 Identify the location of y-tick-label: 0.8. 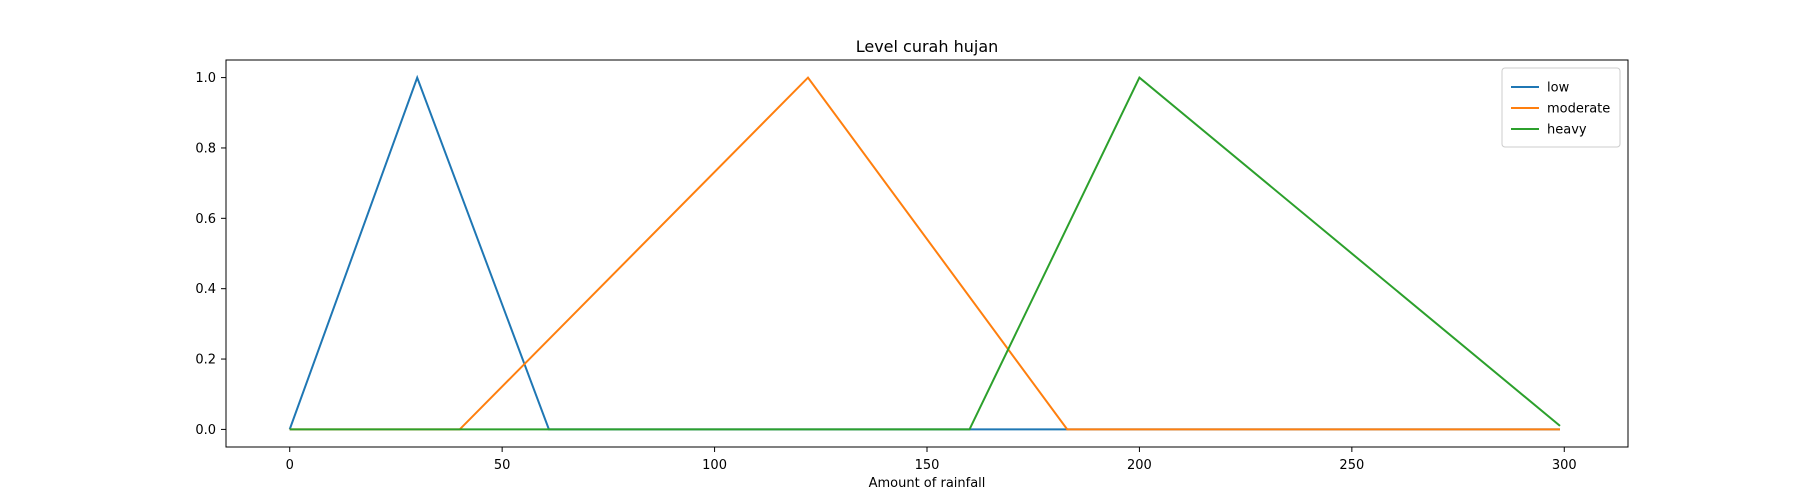
(205, 148).